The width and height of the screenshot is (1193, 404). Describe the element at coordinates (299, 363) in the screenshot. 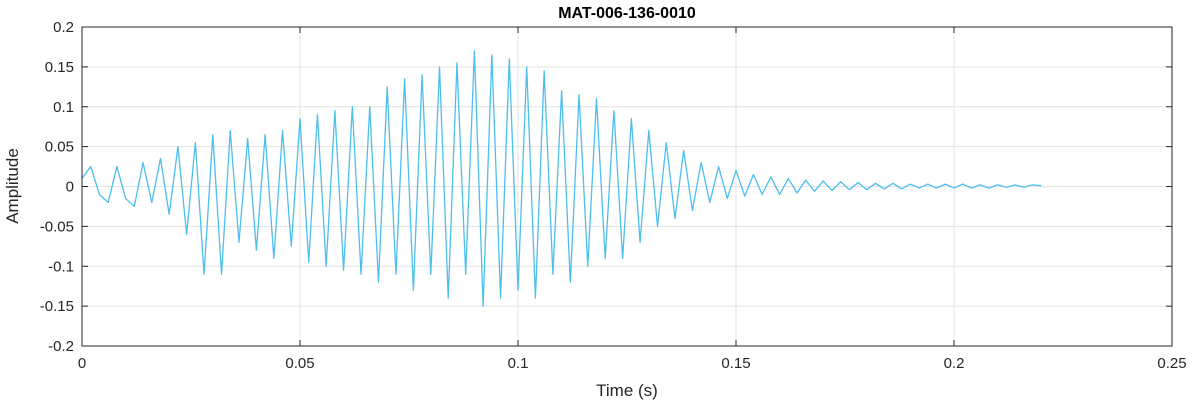

I see `x-tick-label: 0.05` at that location.